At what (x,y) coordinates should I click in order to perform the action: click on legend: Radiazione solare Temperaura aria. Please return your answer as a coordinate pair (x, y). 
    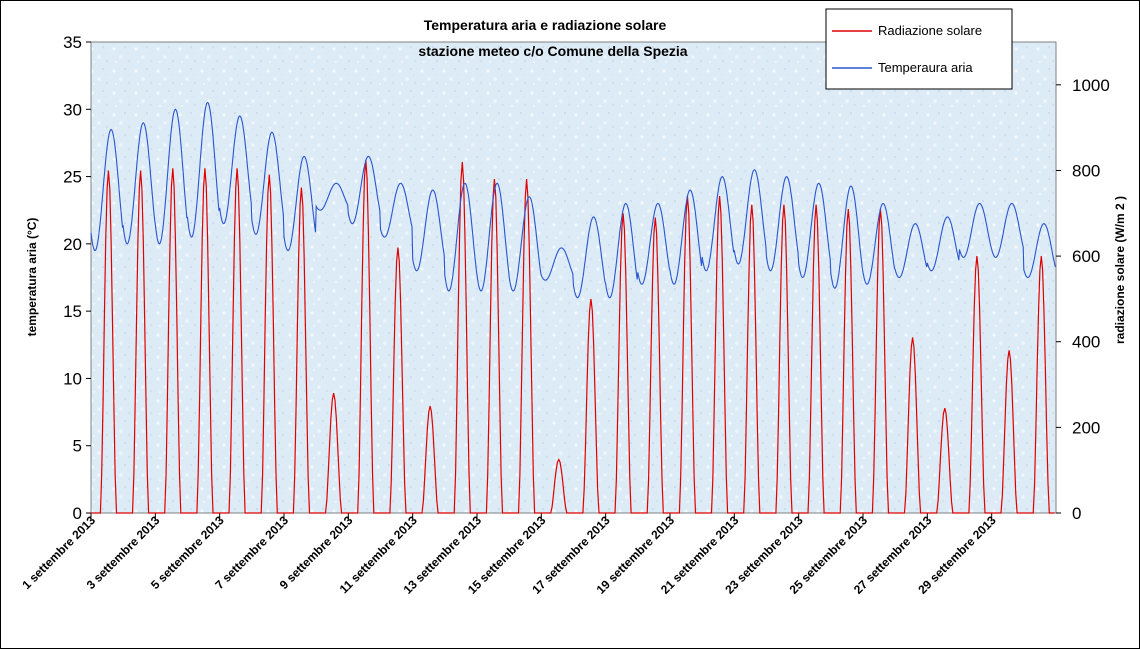
    Looking at the image, I should click on (919, 49).